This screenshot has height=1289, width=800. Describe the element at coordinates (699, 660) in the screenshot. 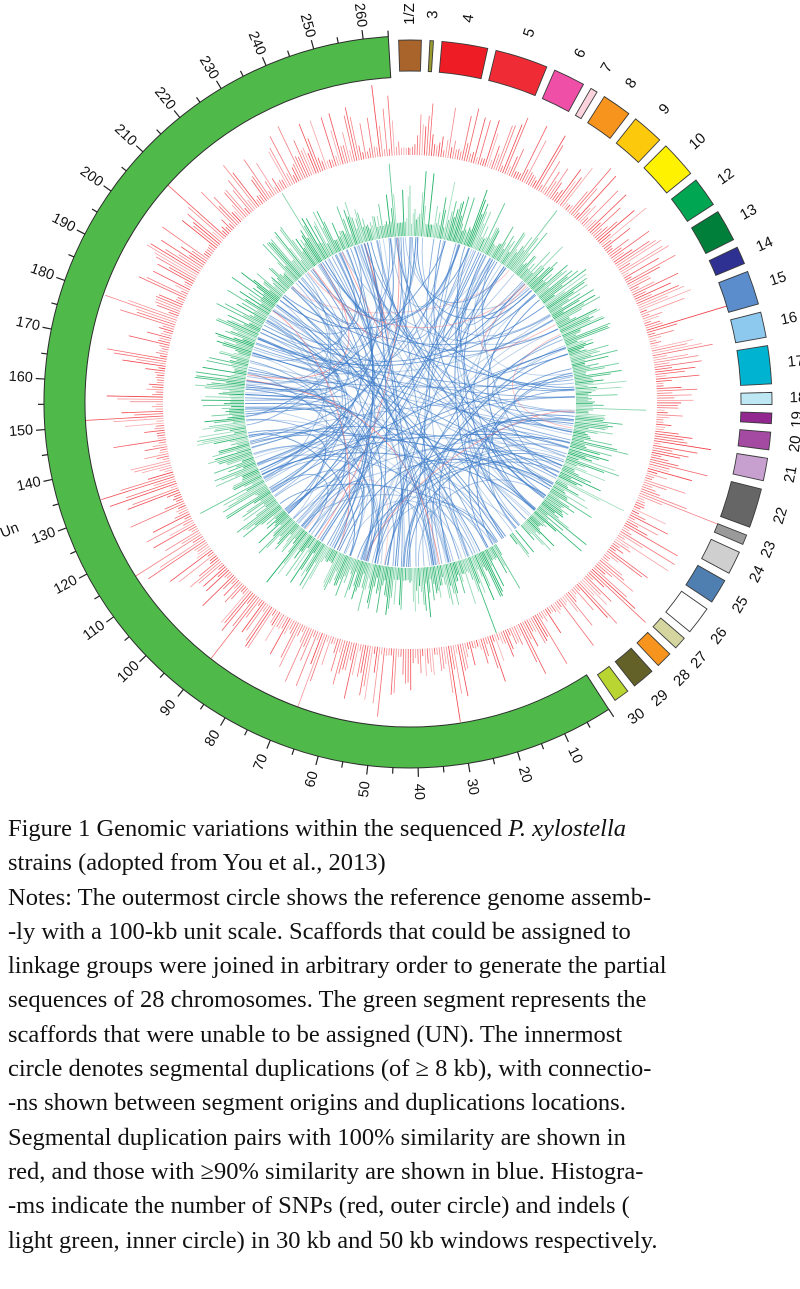

I see `chromosome-label: 27` at that location.